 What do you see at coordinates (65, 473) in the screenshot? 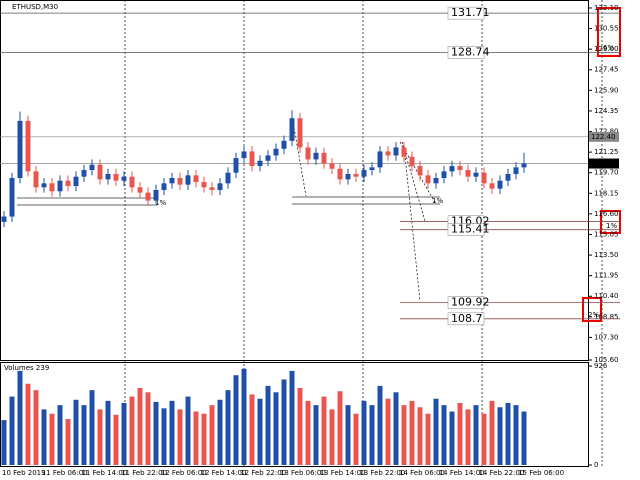
I see `x-tick-label: 11 Feb 06:00` at bounding box center [65, 473].